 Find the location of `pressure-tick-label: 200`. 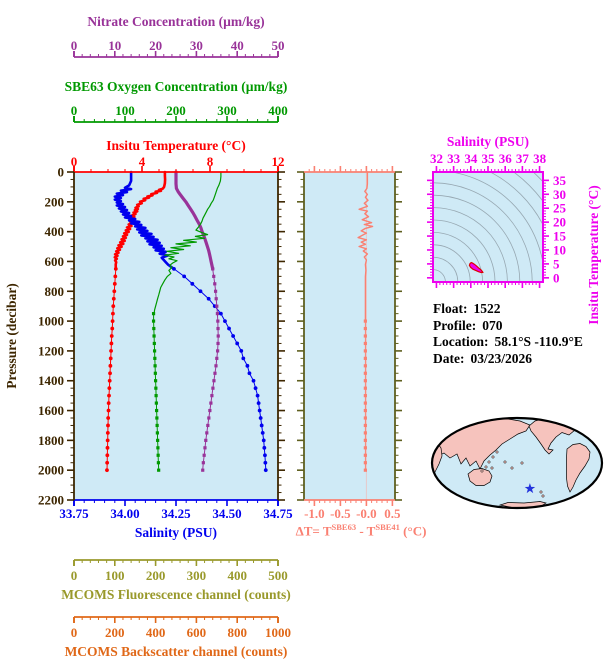

pressure-tick-label: 200 is located at coordinates (55, 201).